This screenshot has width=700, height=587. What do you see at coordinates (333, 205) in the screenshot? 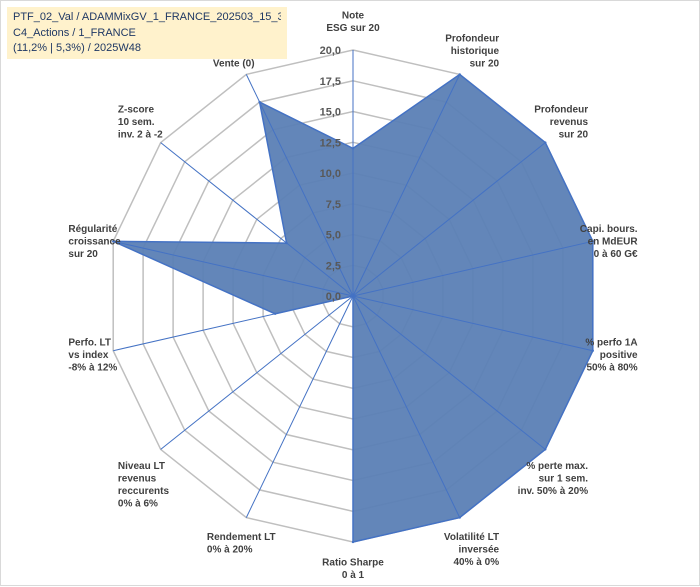
I see `tick-label: 7,5` at bounding box center [333, 205].